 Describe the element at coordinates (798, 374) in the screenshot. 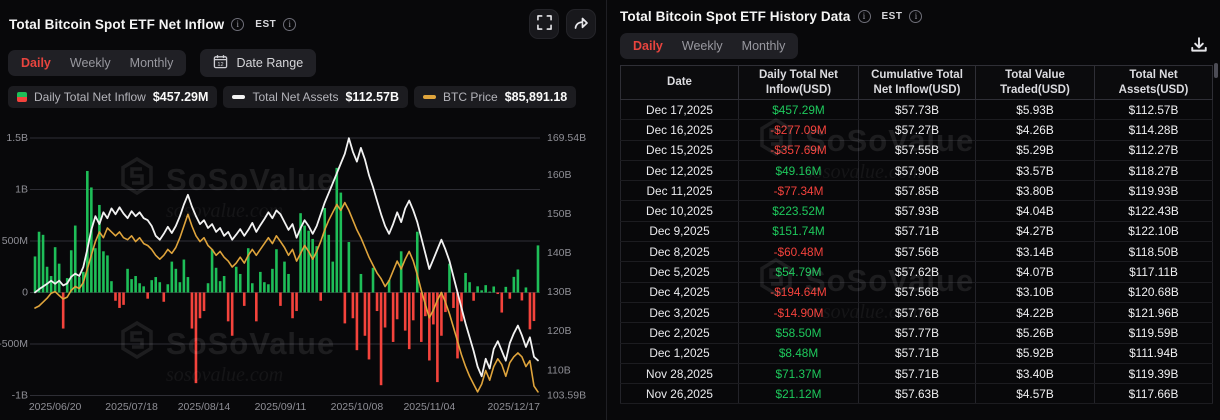

I see `table-cell: $71.37M` at that location.